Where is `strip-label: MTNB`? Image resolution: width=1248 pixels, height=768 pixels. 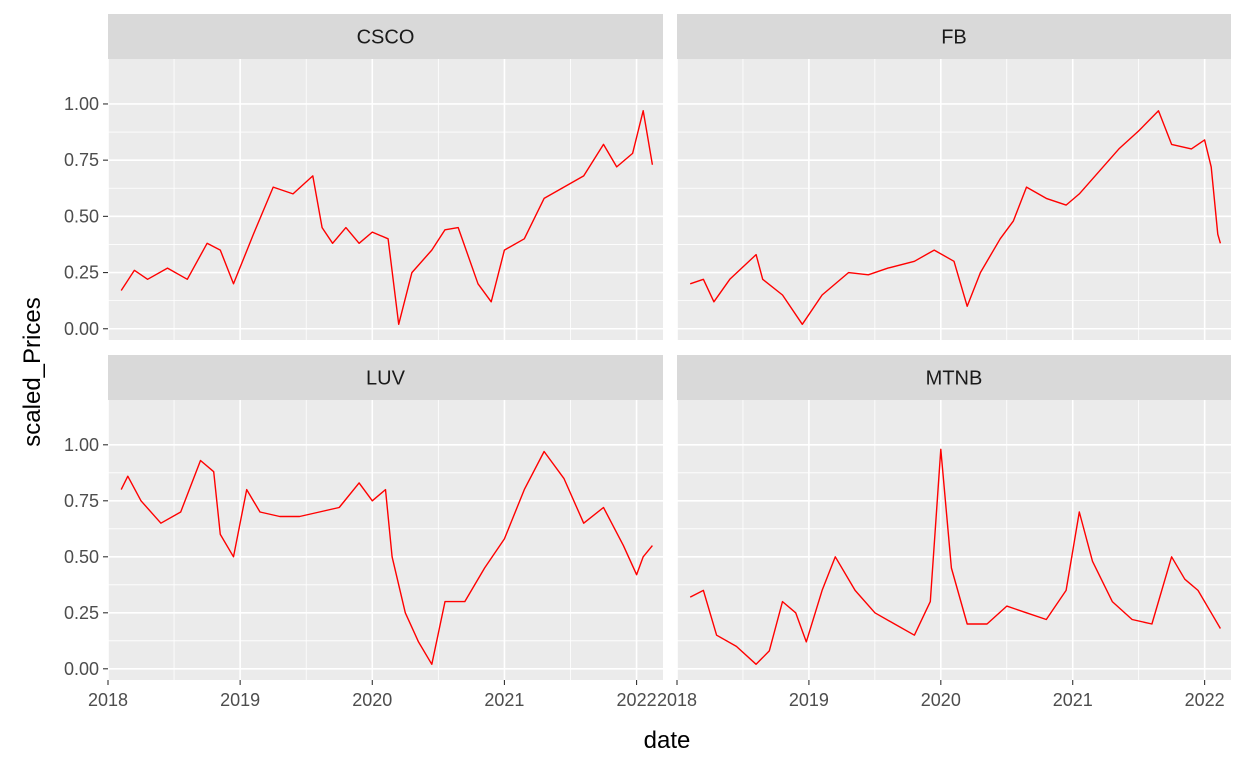 strip-label: MTNB is located at coordinates (954, 379).